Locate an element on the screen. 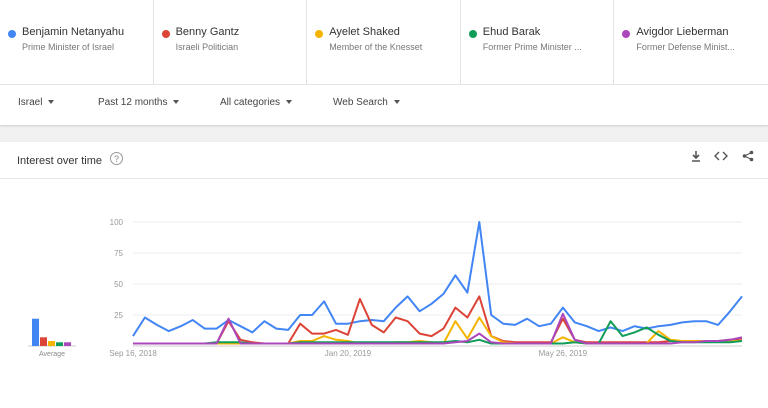  y-tick-label: 25 is located at coordinates (118, 315).